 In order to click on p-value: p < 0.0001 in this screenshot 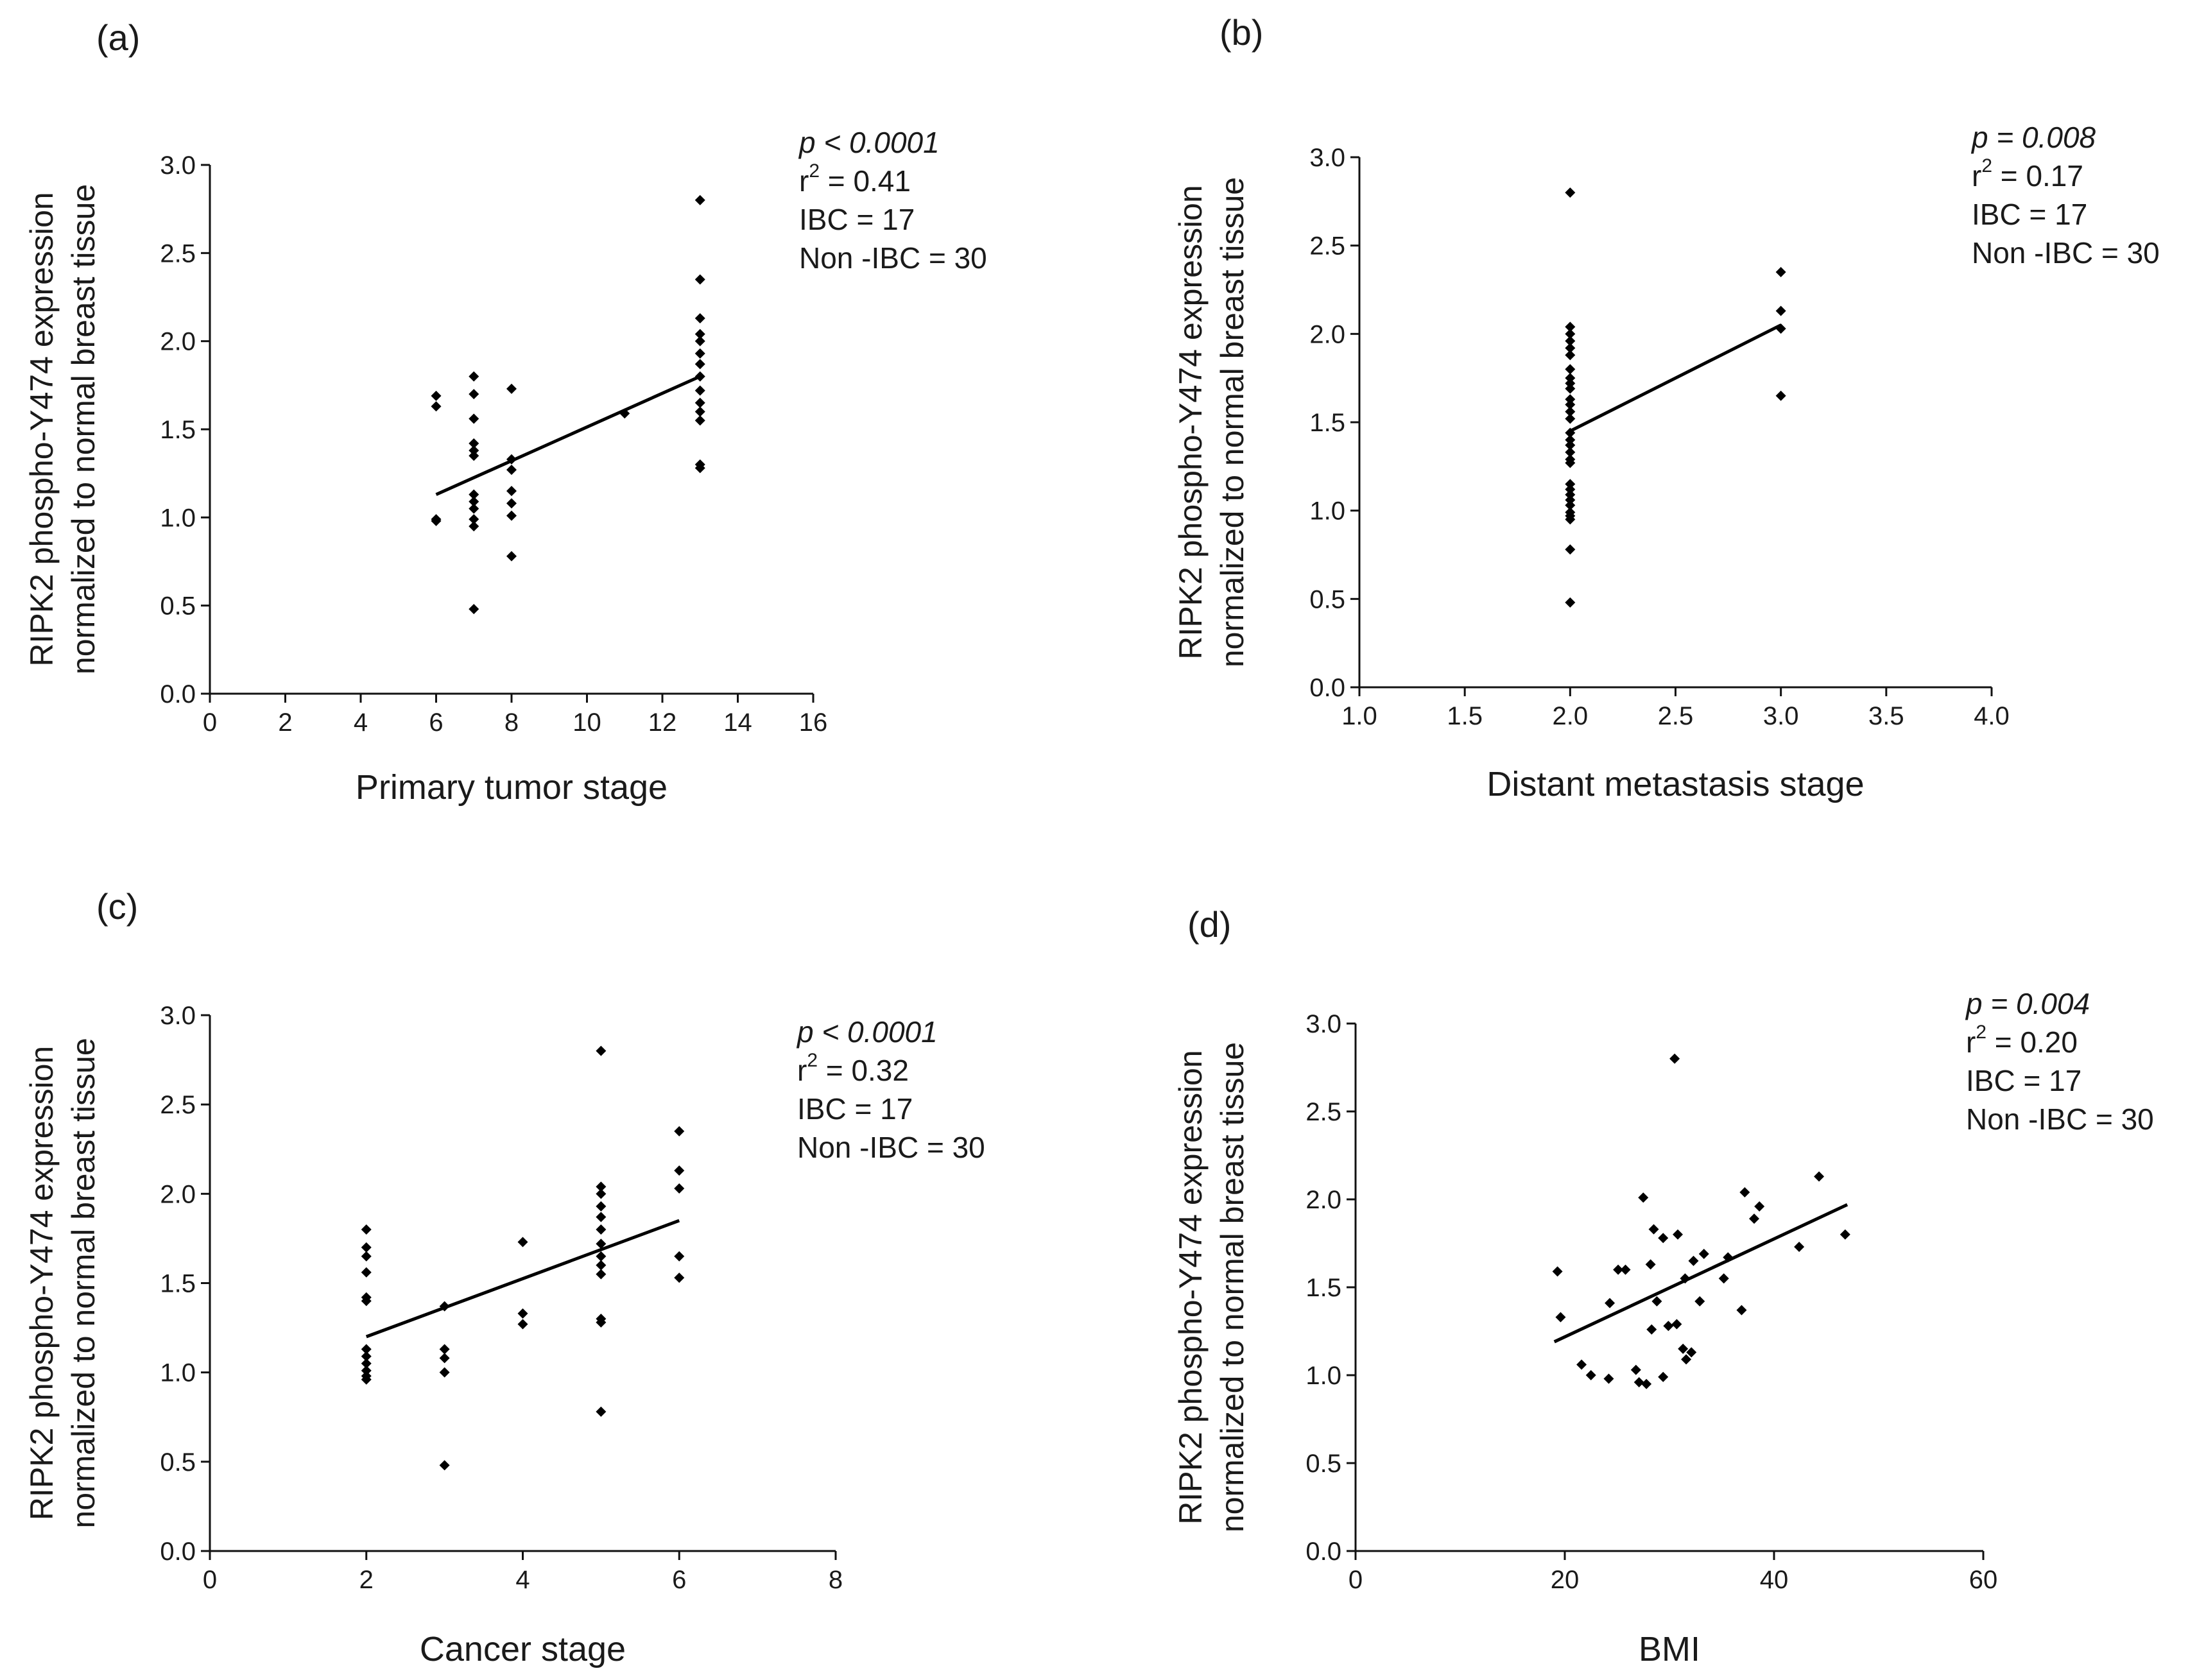, I will do `click(867, 1032)`.